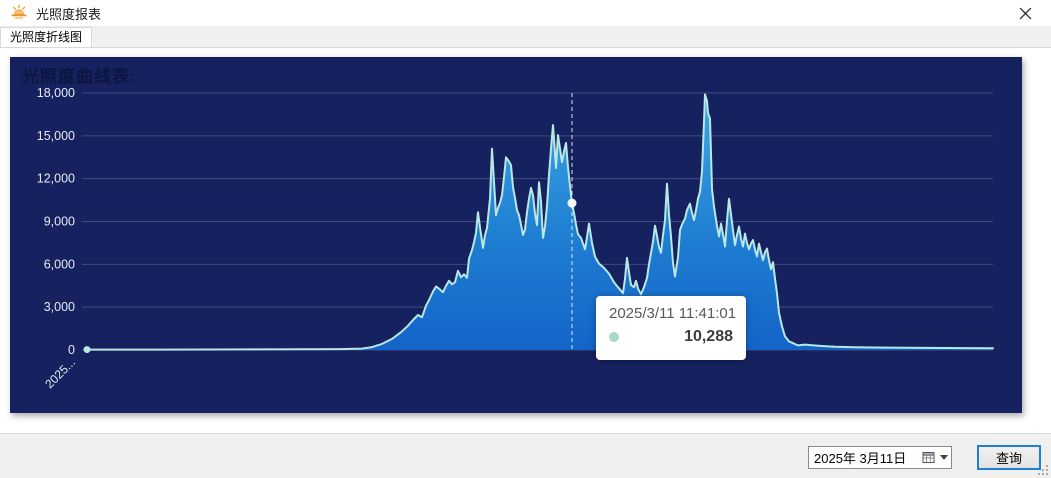  I want to click on y-axis-label: 9,000, so click(59, 222).